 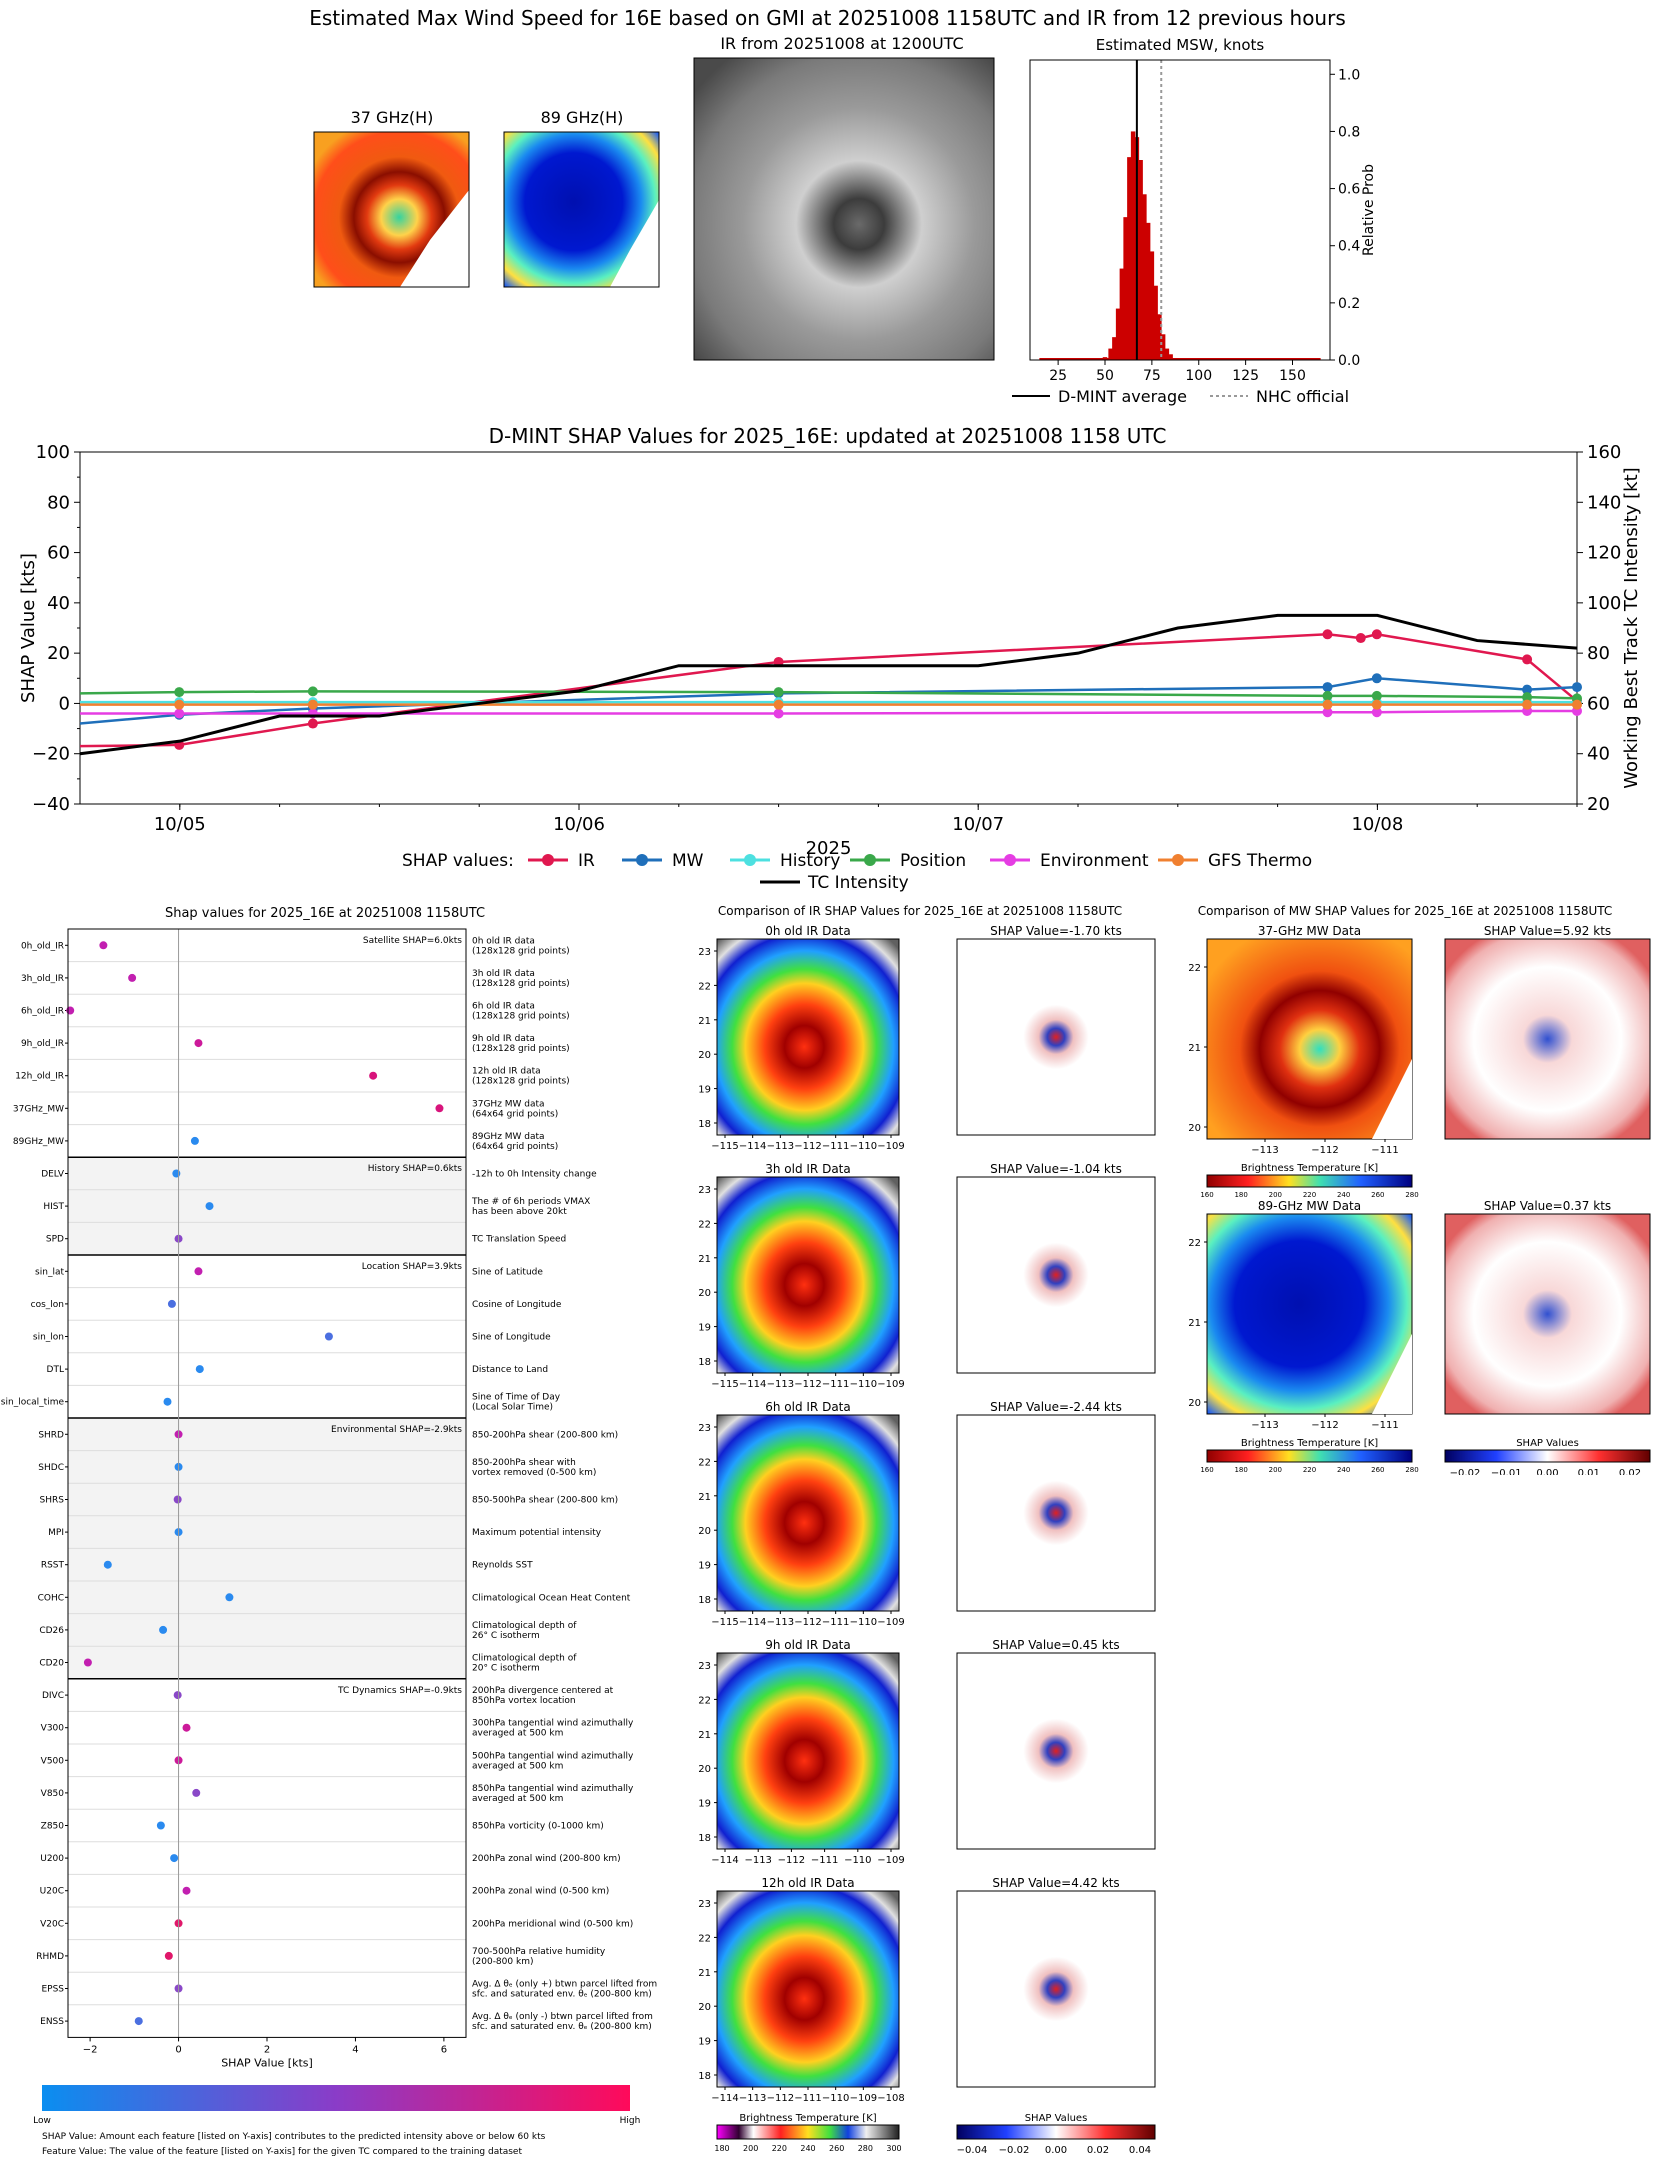 What do you see at coordinates (779, 2148) in the screenshot?
I see `ir-bt-tick: 220` at bounding box center [779, 2148].